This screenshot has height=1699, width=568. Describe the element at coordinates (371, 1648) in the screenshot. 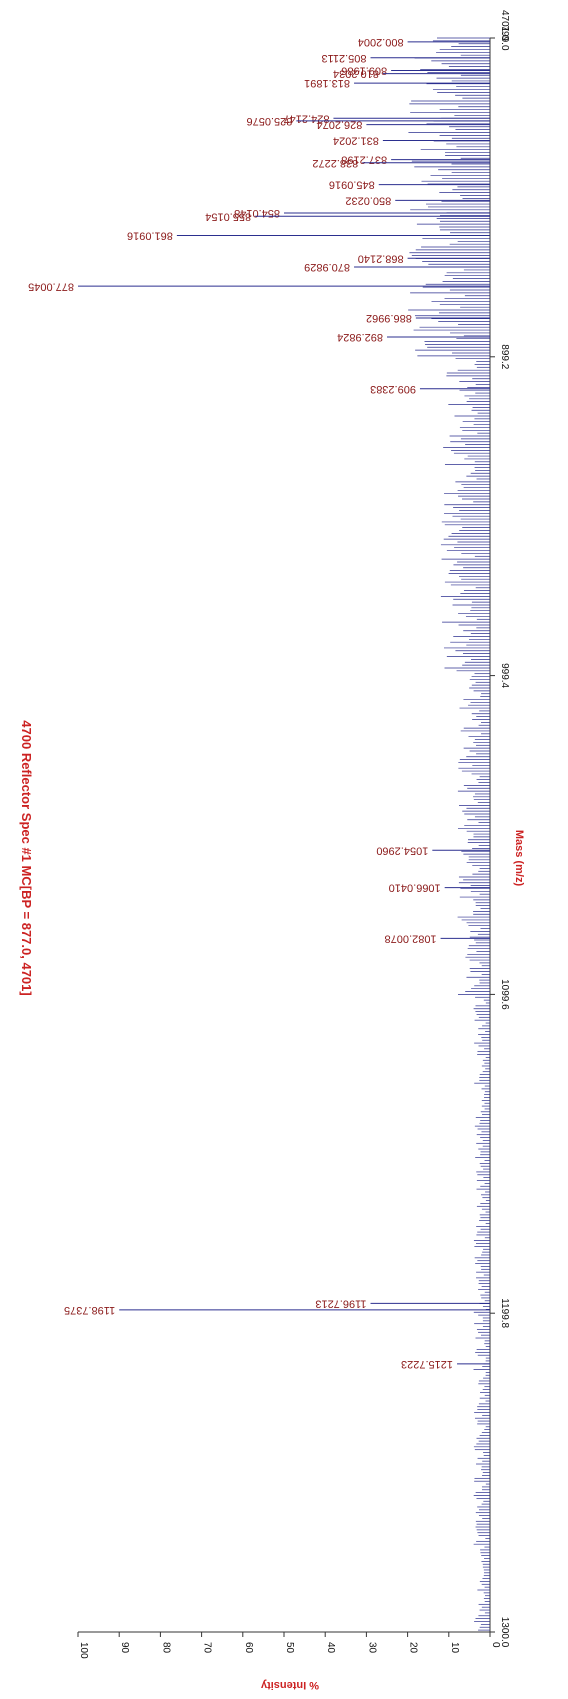

I see `y-tick-label: 30` at that location.